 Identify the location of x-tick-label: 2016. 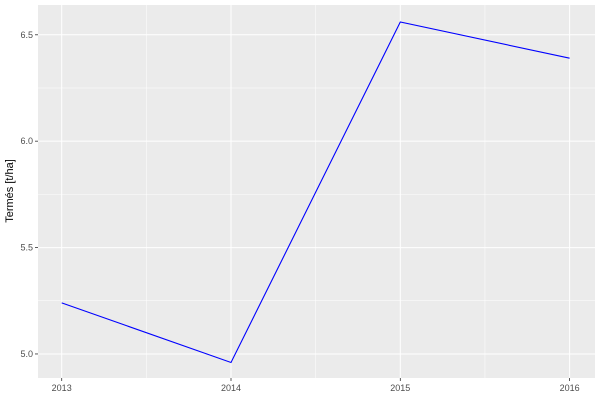
(570, 388).